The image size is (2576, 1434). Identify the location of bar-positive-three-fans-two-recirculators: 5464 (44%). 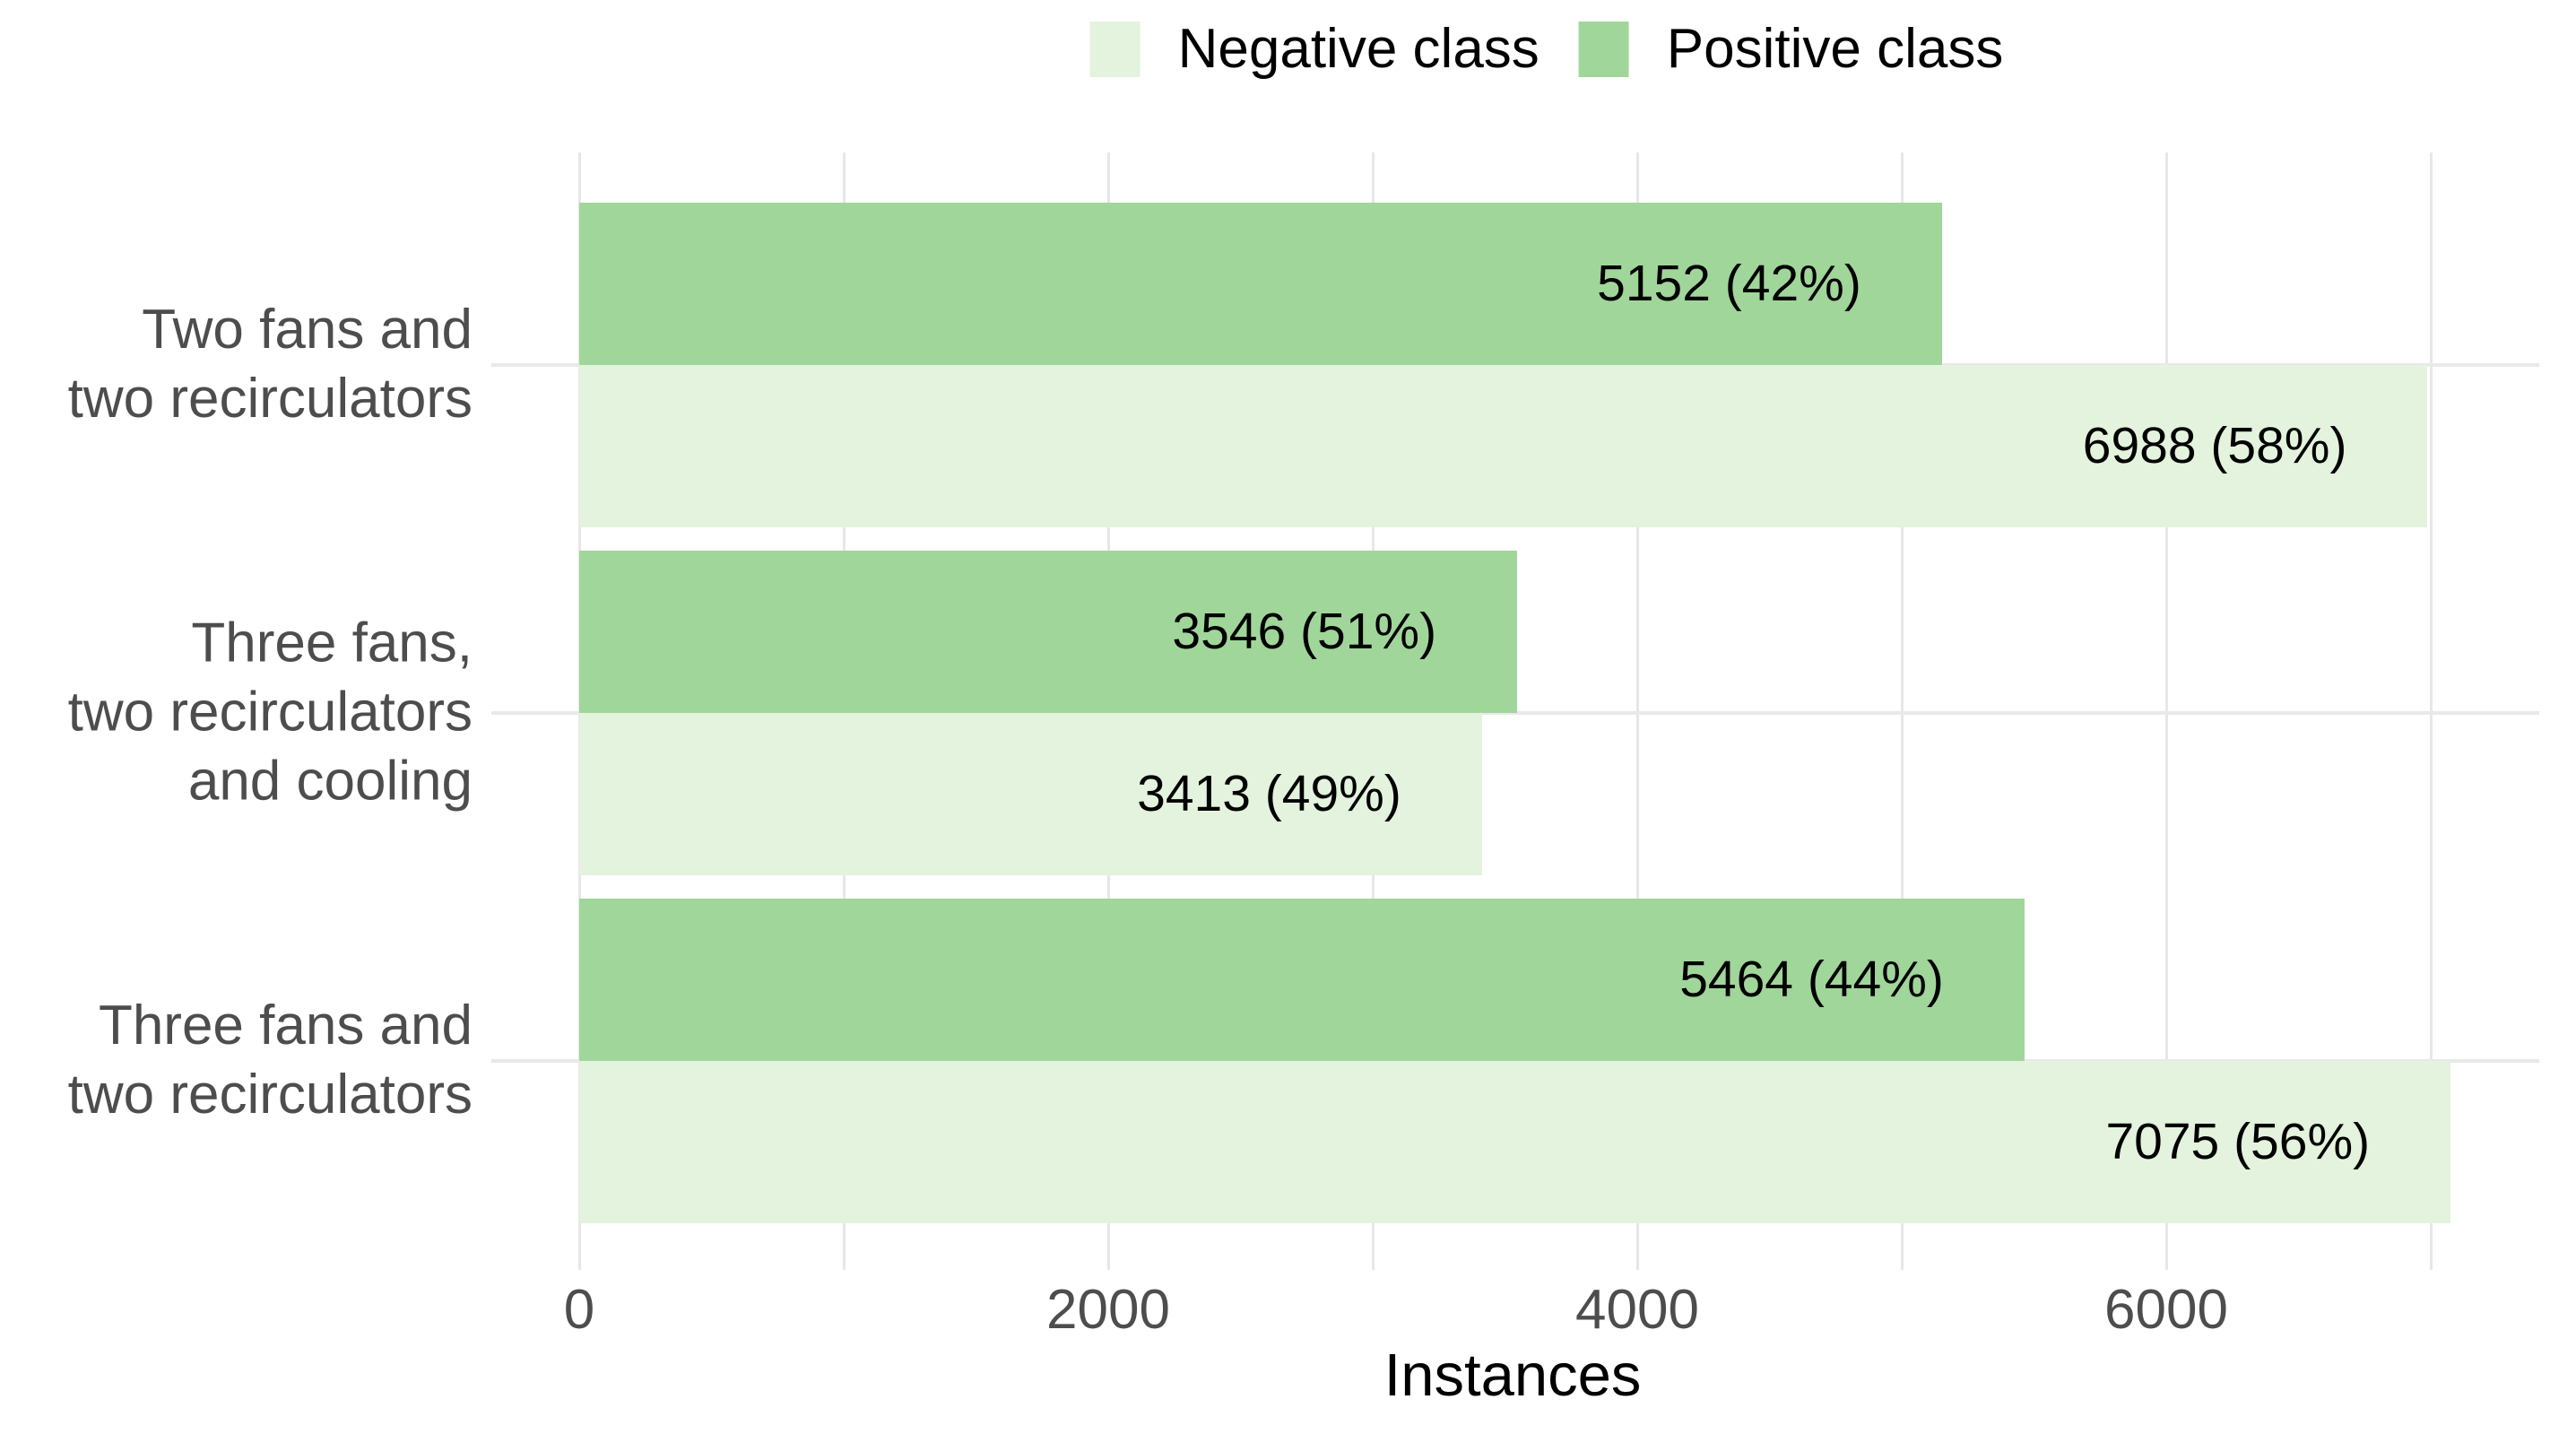
(1302, 980).